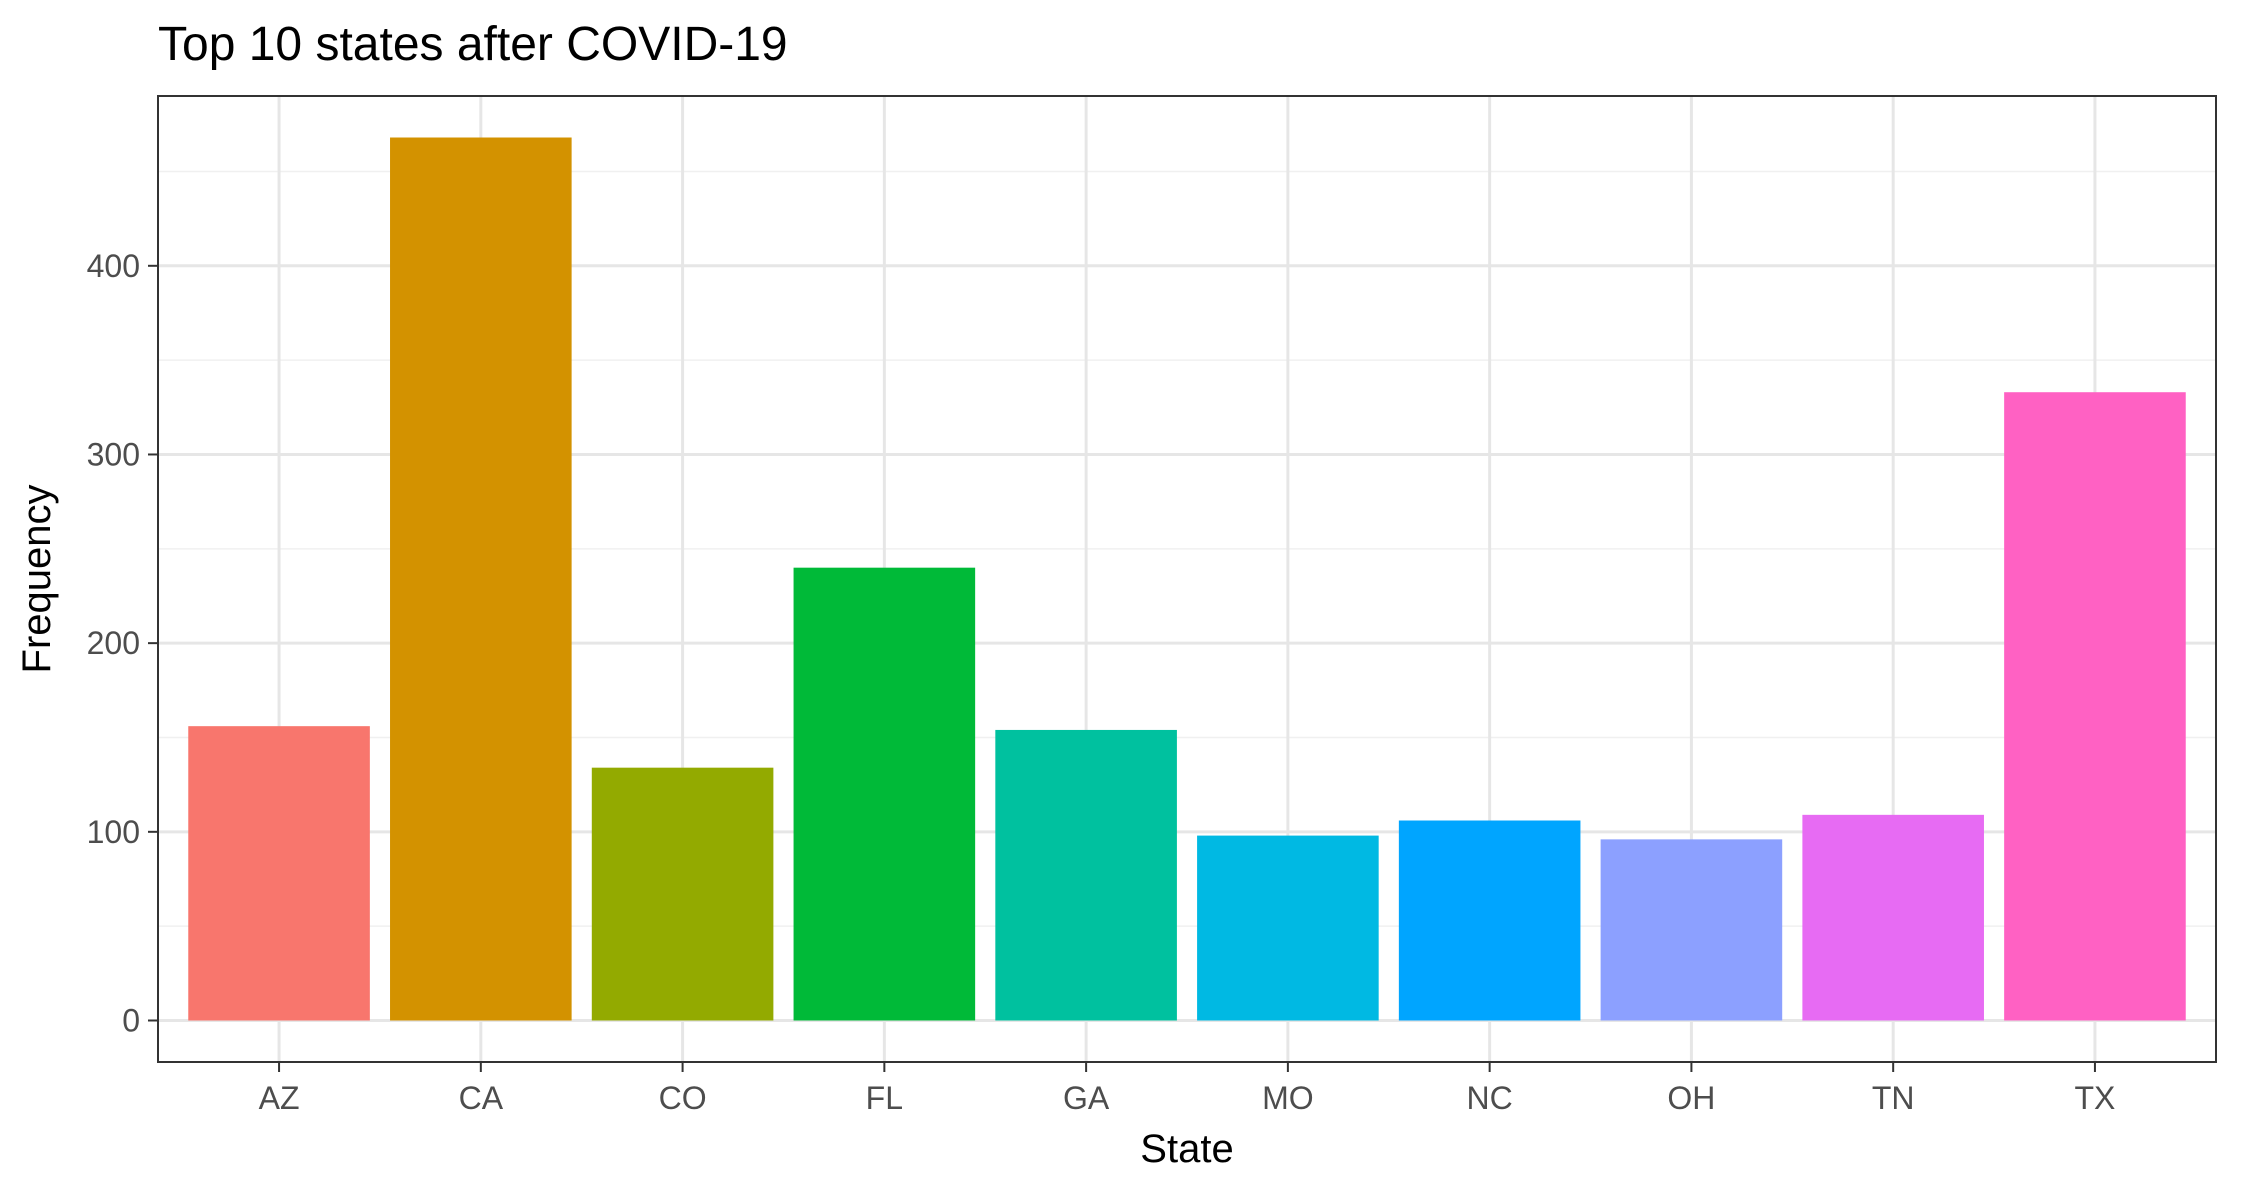 The height and width of the screenshot is (1195, 2241). Describe the element at coordinates (113, 266) in the screenshot. I see `y-tick-label: 400` at that location.